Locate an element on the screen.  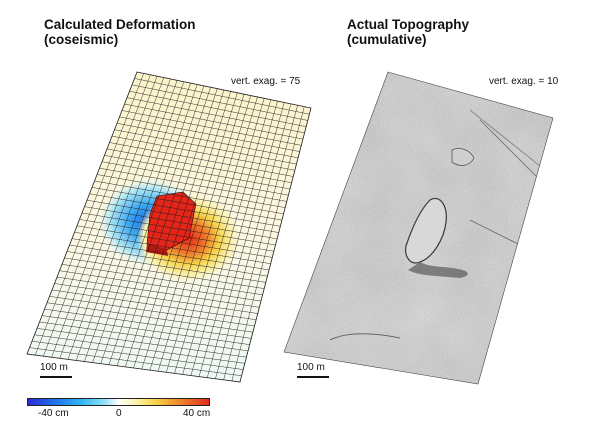
topography-title-line2: (cumulative) is located at coordinates (387, 39).